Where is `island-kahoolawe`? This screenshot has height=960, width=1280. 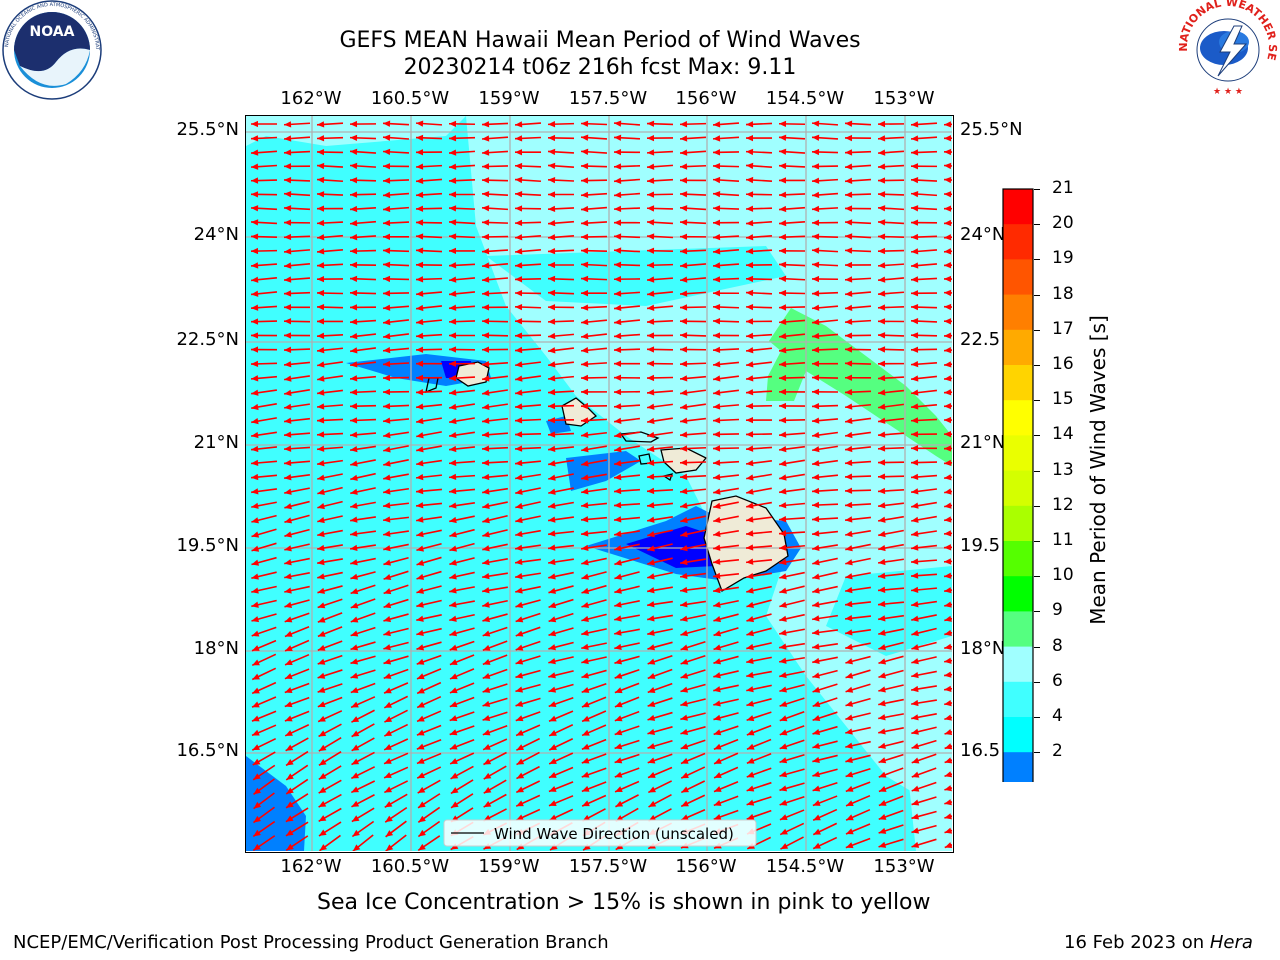
island-kahoolawe is located at coordinates (667, 477).